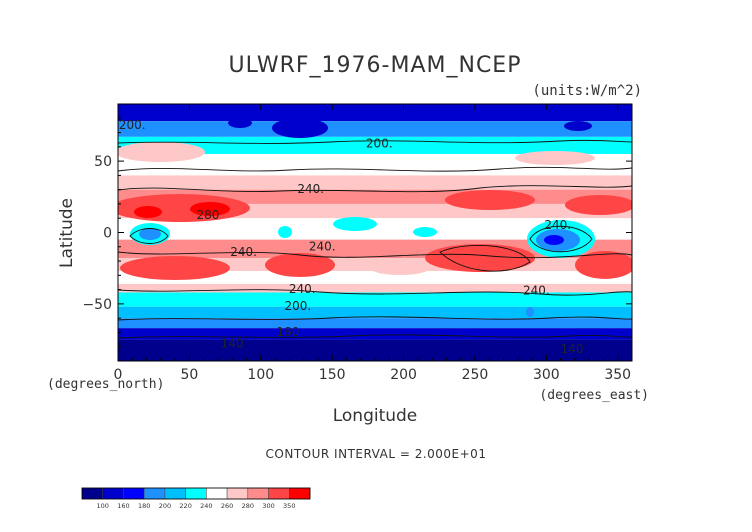 The image size is (752, 532). Describe the element at coordinates (287, 332) in the screenshot. I see `contour-label: 180` at that location.